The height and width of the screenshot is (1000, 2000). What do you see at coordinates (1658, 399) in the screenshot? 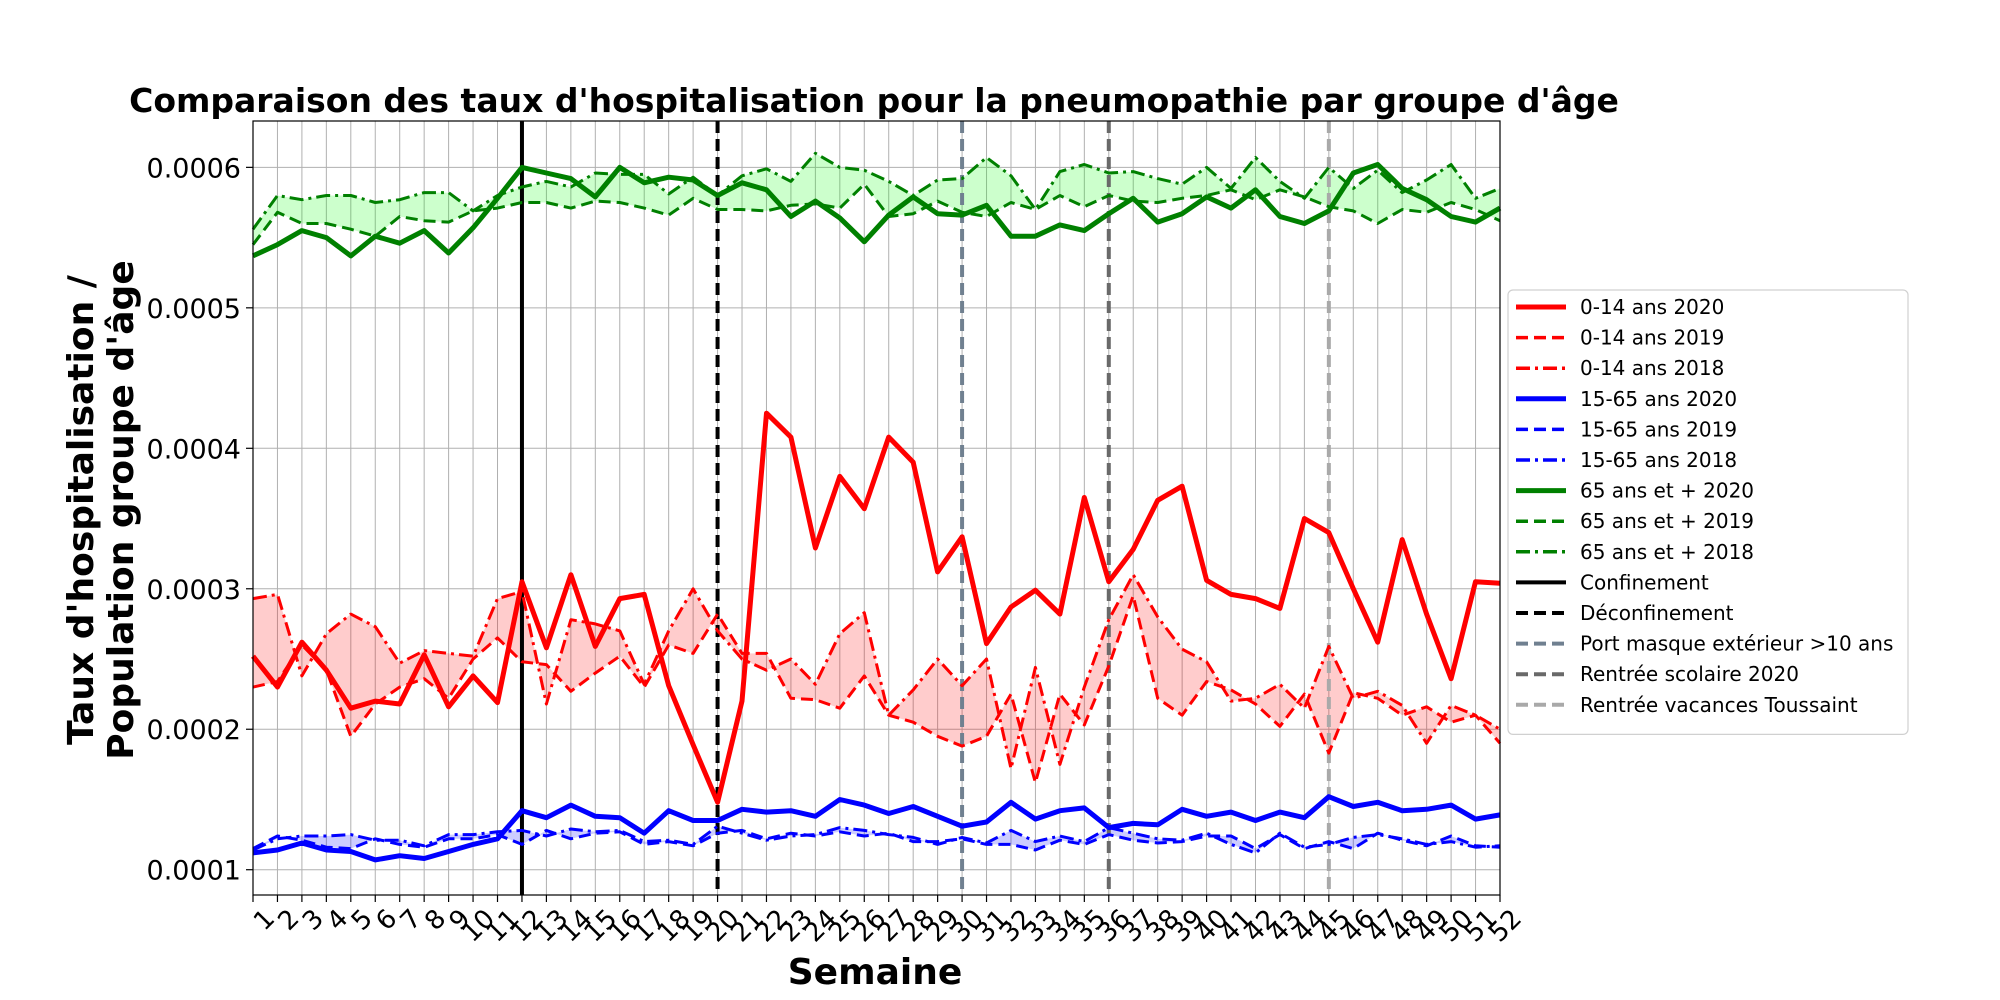
I see `legend-label: 15-65 ans 2020` at bounding box center [1658, 399].